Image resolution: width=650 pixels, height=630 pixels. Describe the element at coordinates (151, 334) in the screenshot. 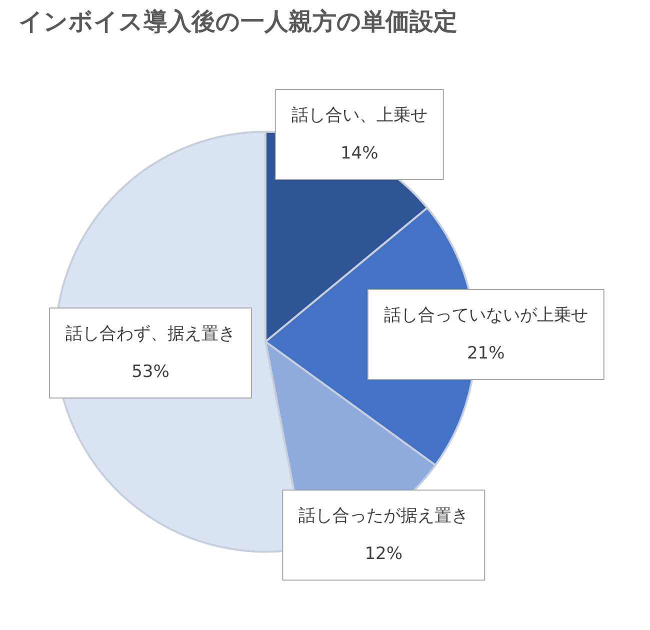

I see `slice-label: 話し合わず、据え置き` at that location.